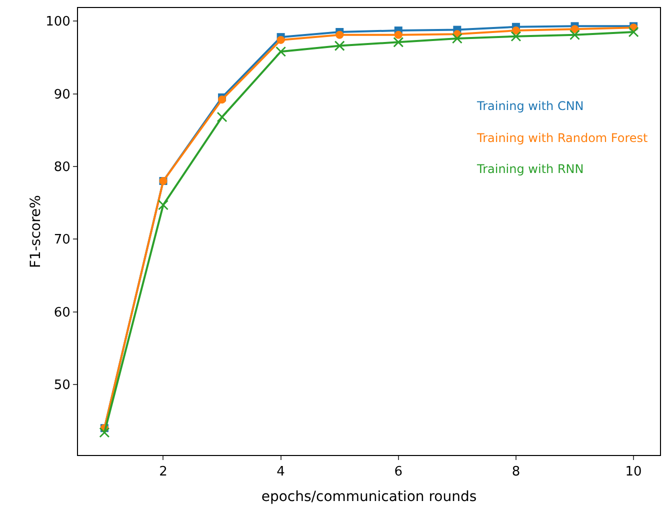 The image size is (668, 505). What do you see at coordinates (62, 240) in the screenshot?
I see `y-tick-label: 70` at bounding box center [62, 240].